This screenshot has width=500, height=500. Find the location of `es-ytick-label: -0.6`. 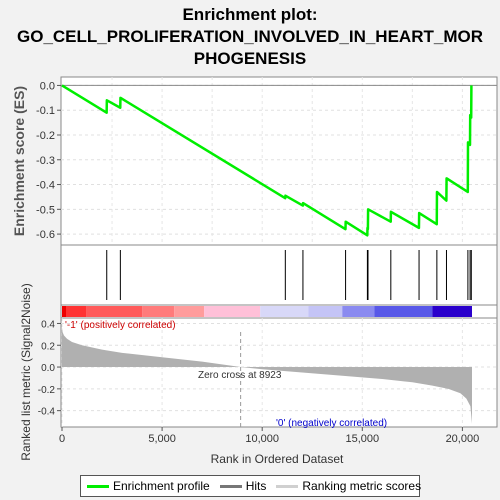

es-ytick-label: -0.6 is located at coordinates (45, 235).